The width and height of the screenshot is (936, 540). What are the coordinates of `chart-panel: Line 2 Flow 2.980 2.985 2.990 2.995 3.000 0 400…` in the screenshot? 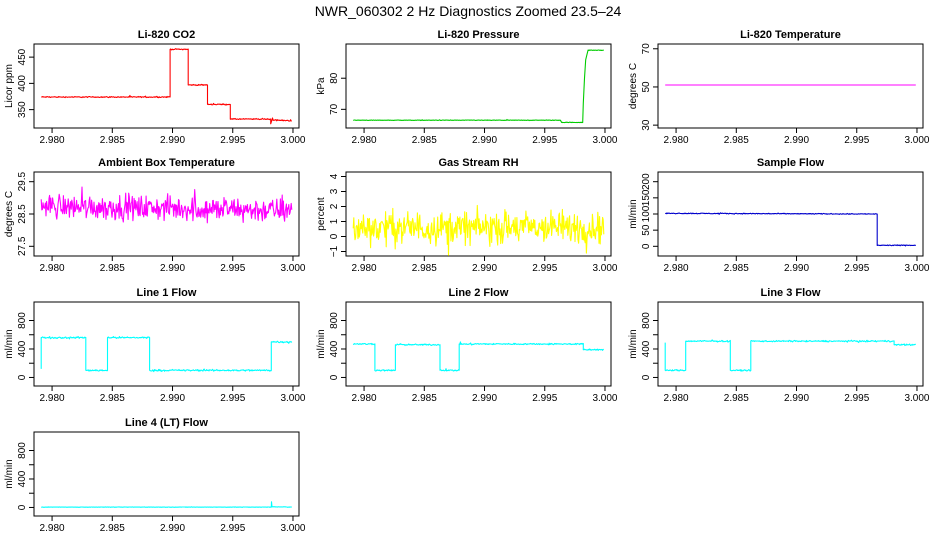 It's located at (467, 345).